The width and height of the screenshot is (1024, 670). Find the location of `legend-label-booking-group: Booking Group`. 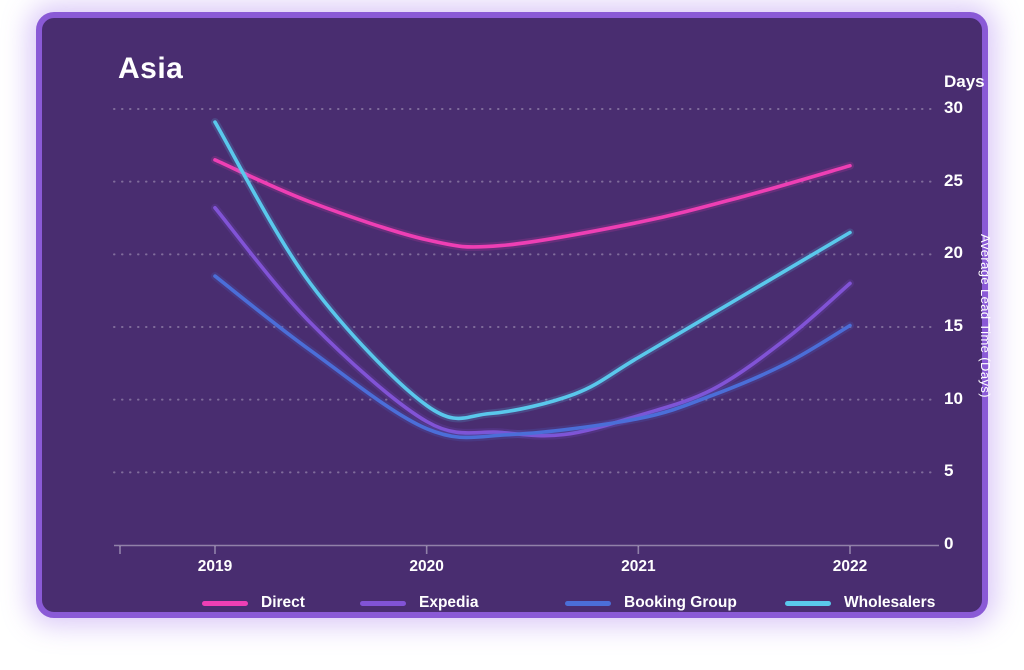

legend-label-booking-group: Booking Group is located at coordinates (680, 602).